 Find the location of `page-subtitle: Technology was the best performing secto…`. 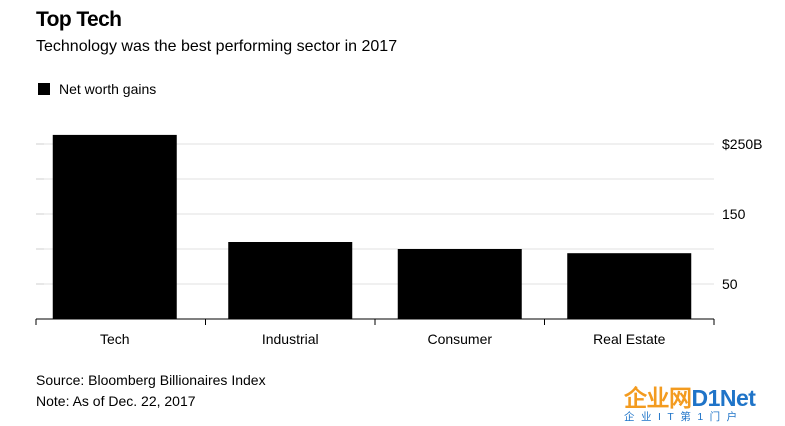

page-subtitle: Technology was the best performing secto… is located at coordinates (217, 46).